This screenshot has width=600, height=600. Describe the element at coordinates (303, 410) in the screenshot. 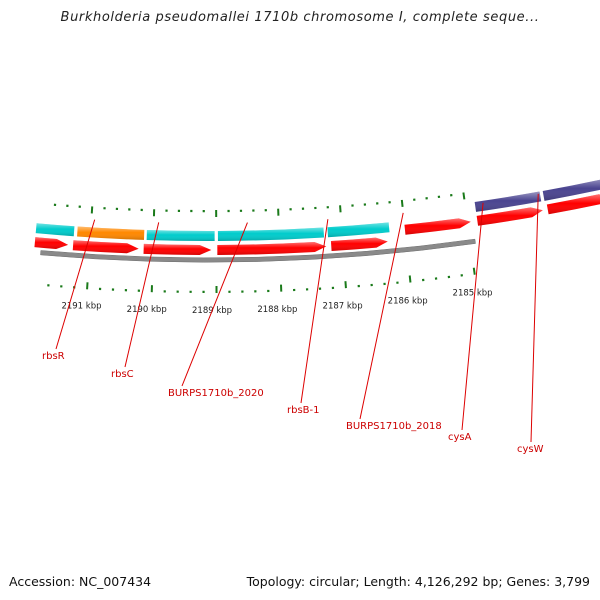

I see `gene-label: rbsB-1` at that location.